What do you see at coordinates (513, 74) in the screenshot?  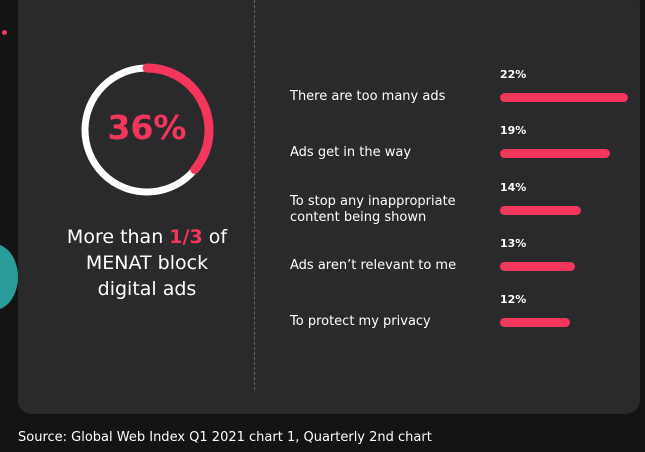 I see `value-label: 22%` at bounding box center [513, 74].